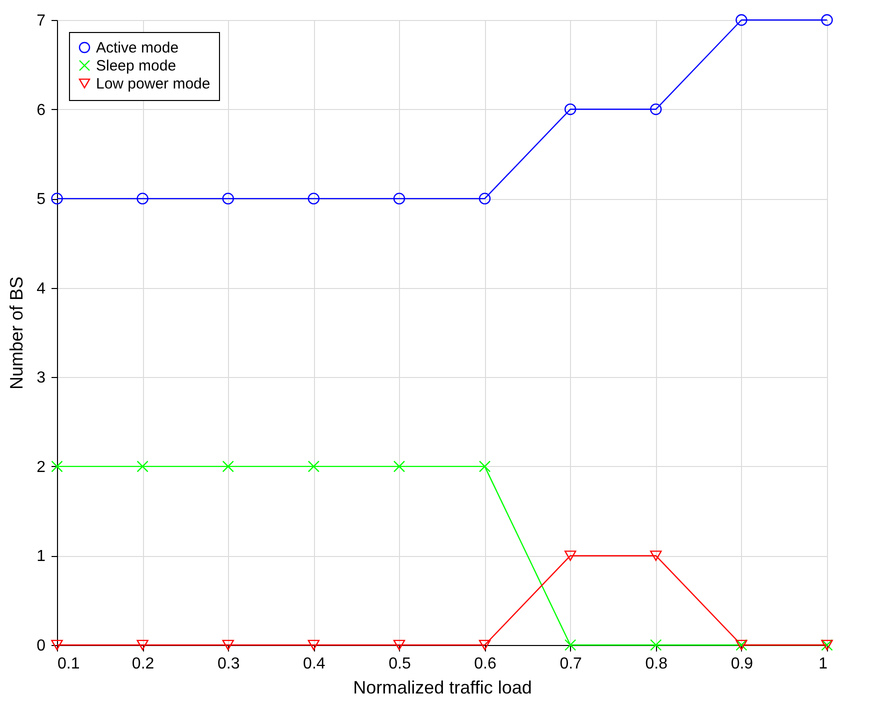 The height and width of the screenshot is (716, 869). I want to click on legend-label: Sleep mode, so click(136, 66).